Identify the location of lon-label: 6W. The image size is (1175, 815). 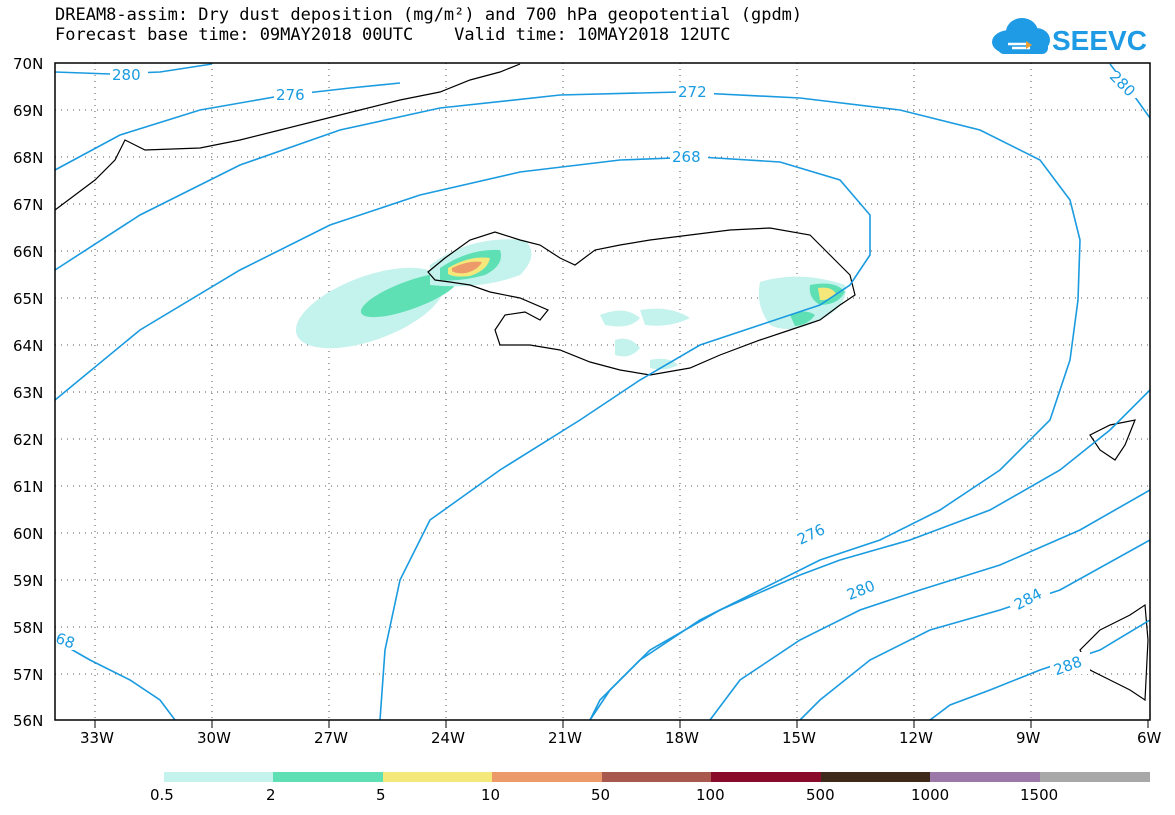
(1149, 738).